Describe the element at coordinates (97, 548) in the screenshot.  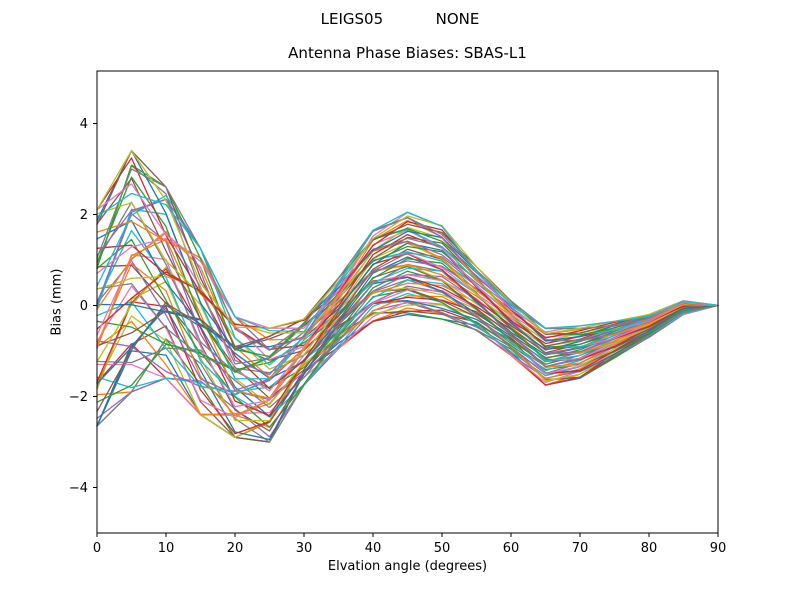
I see `x-tick-label: 0` at that location.